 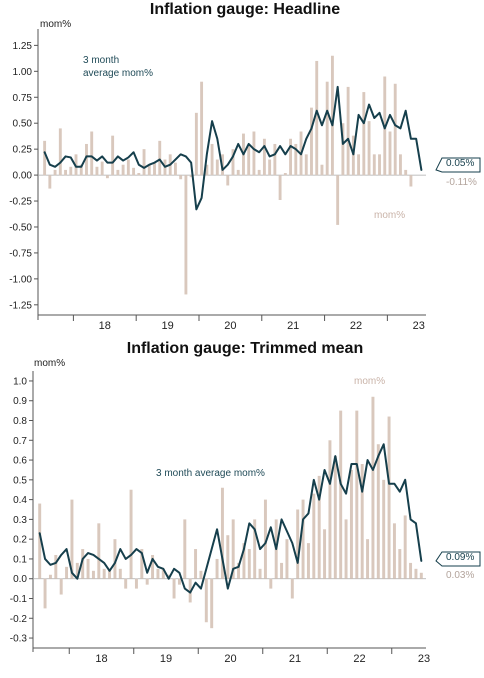 What do you see at coordinates (20, 202) in the screenshot?
I see `headline-y-tick-label: -0.25` at bounding box center [20, 202].